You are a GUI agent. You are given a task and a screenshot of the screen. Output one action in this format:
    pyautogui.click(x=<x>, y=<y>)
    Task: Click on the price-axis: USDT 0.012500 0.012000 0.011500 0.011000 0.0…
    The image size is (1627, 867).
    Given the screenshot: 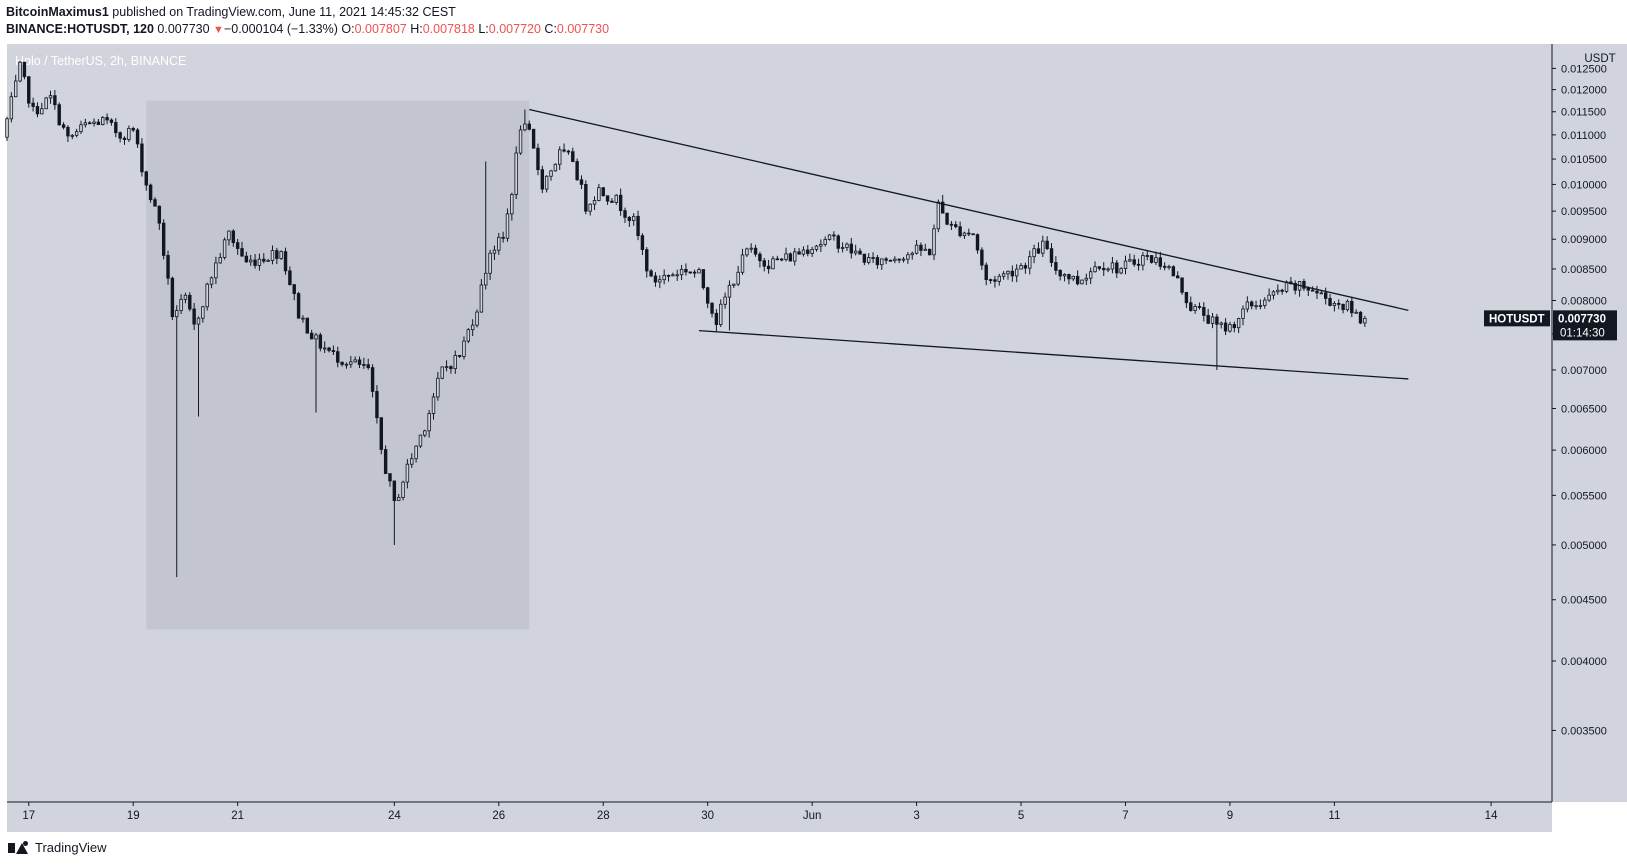 What is the action you would take?
    pyautogui.click(x=1589, y=423)
    